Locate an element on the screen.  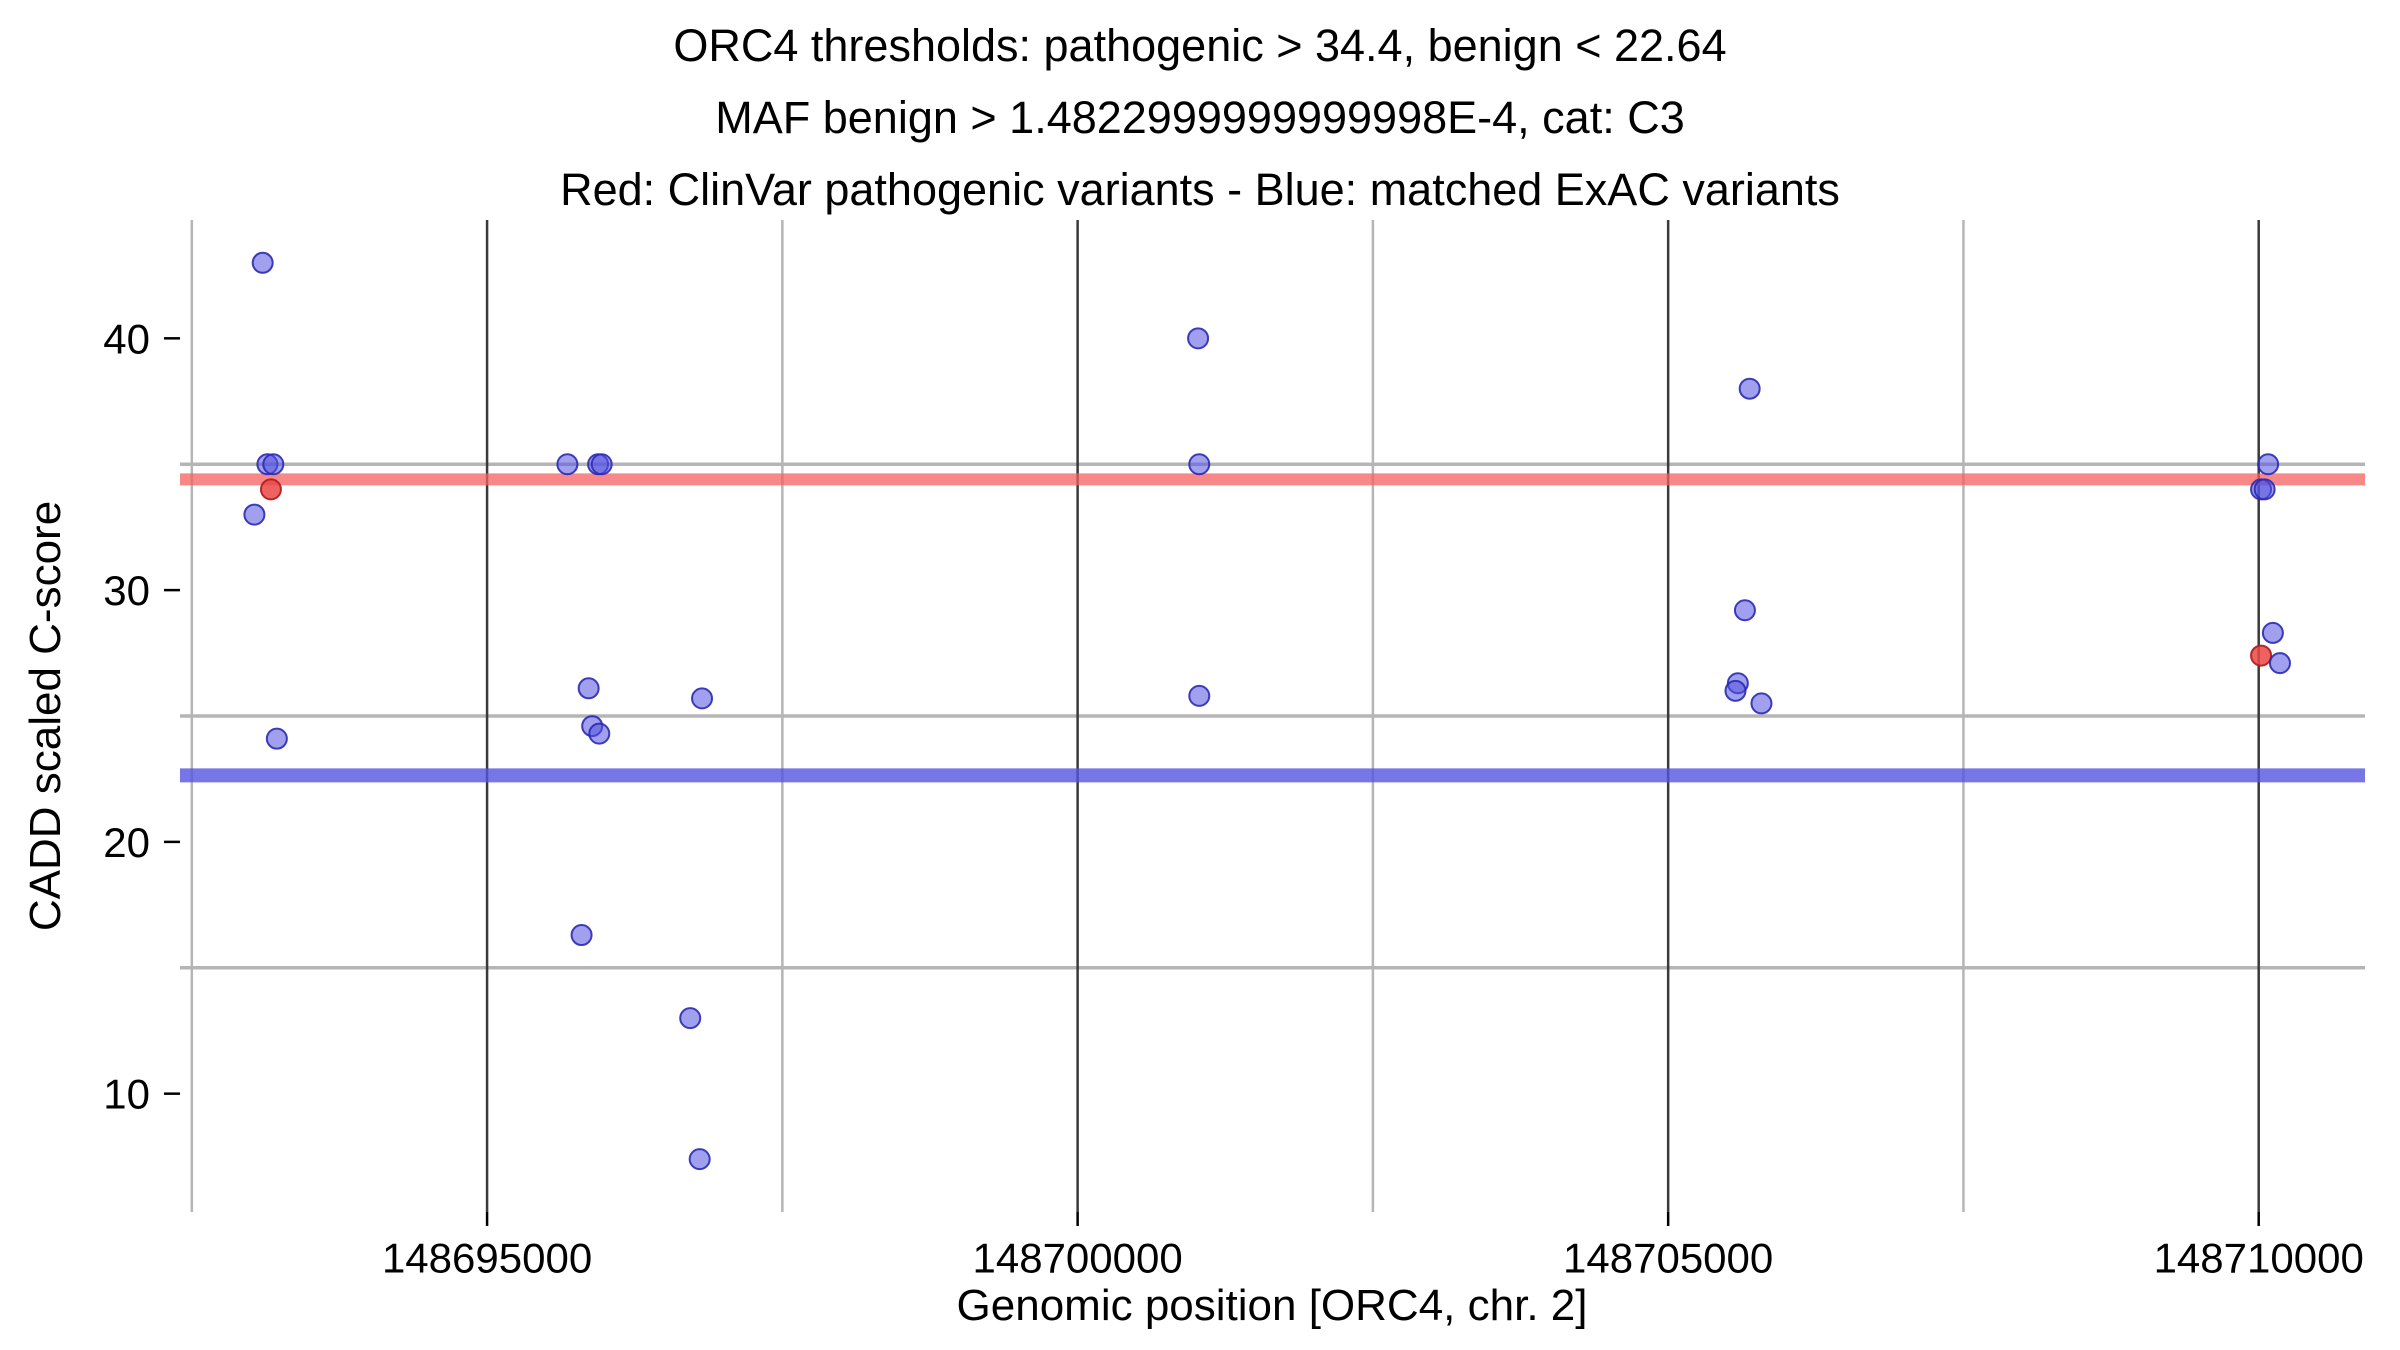
x-tick-label: 148705000 is located at coordinates (1668, 1257).